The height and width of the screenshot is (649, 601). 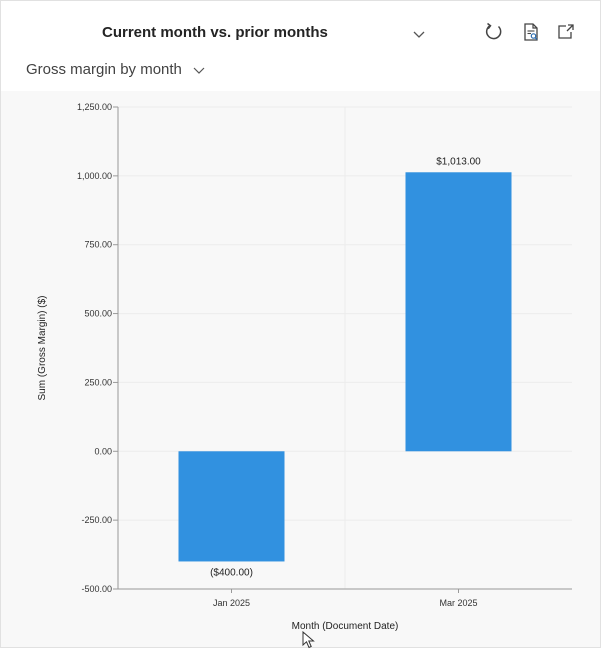 I want to click on y-tick-label: -250.00, so click(x=96, y=520).